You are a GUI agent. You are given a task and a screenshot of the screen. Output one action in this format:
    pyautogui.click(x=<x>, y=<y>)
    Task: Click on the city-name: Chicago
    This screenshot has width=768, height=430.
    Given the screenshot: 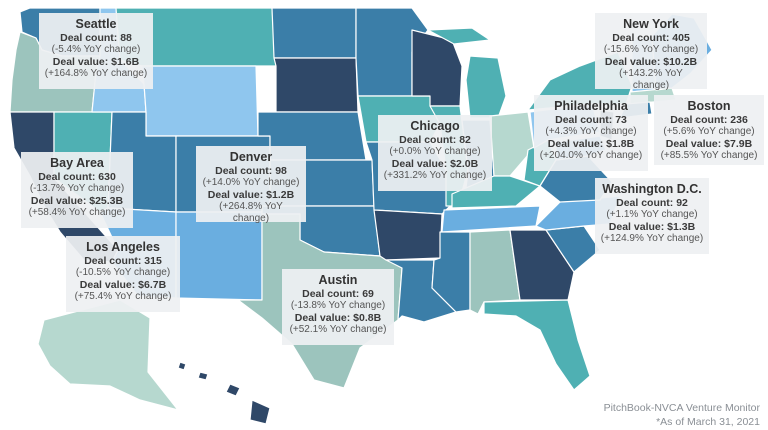 What is the action you would take?
    pyautogui.click(x=435, y=126)
    